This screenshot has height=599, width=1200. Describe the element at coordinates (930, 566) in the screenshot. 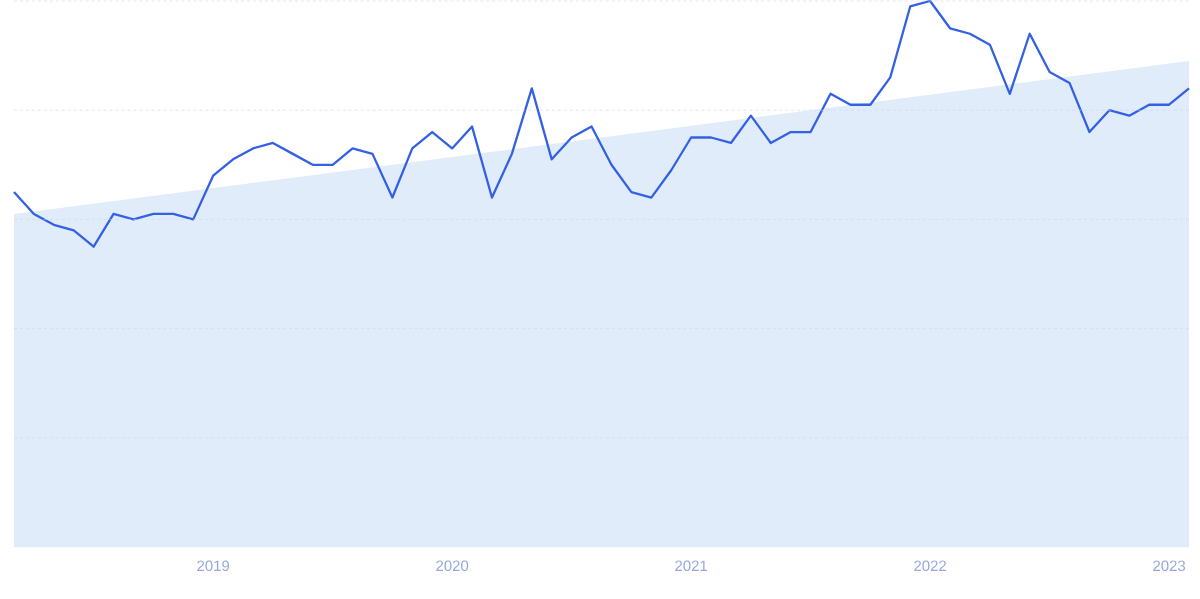

I see `x-tick-label: 2022` at that location.